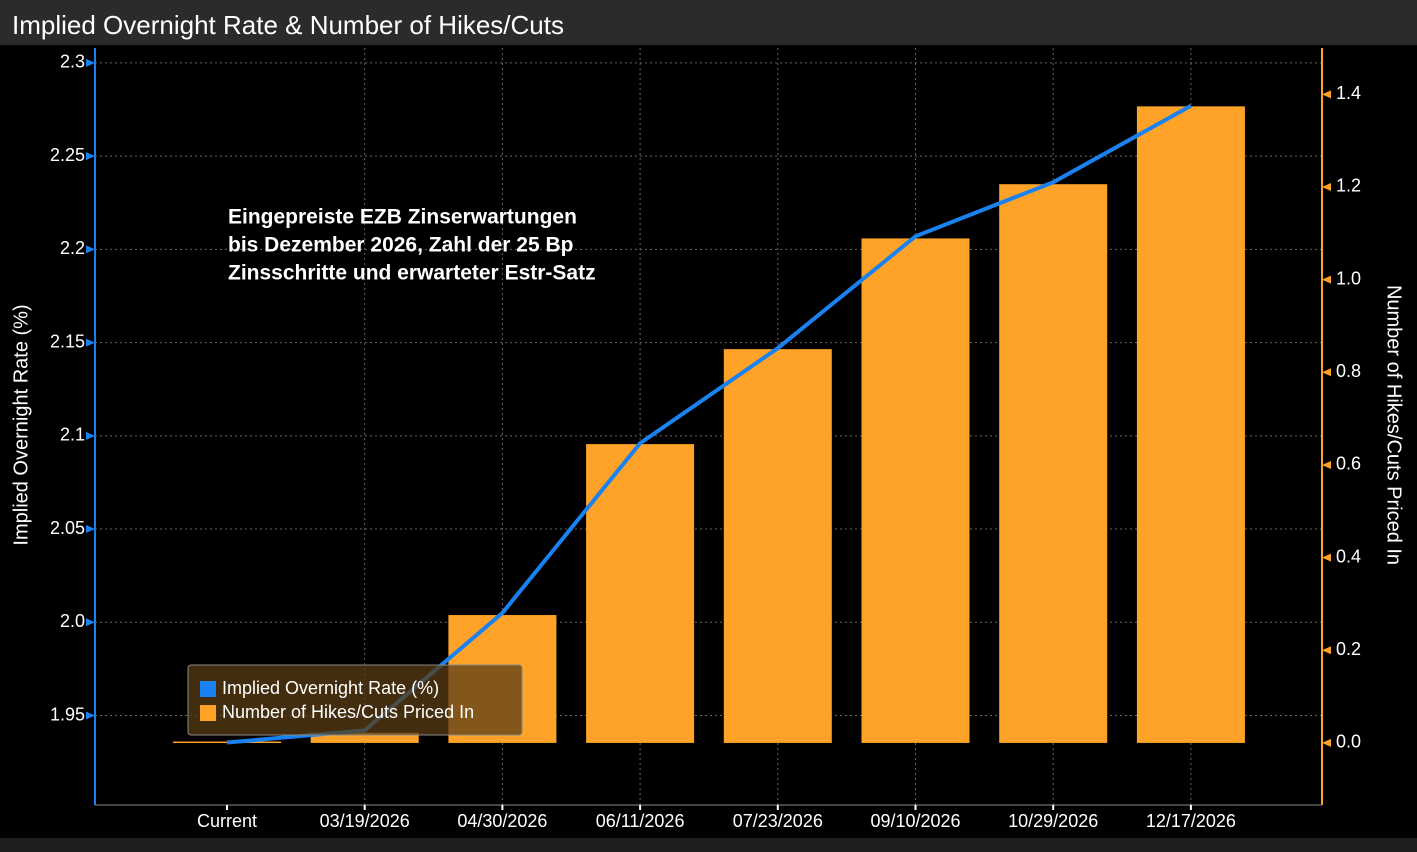 The image size is (1417, 852). What do you see at coordinates (1348, 93) in the screenshot?
I see `y2-tick-label: 1.4` at bounding box center [1348, 93].